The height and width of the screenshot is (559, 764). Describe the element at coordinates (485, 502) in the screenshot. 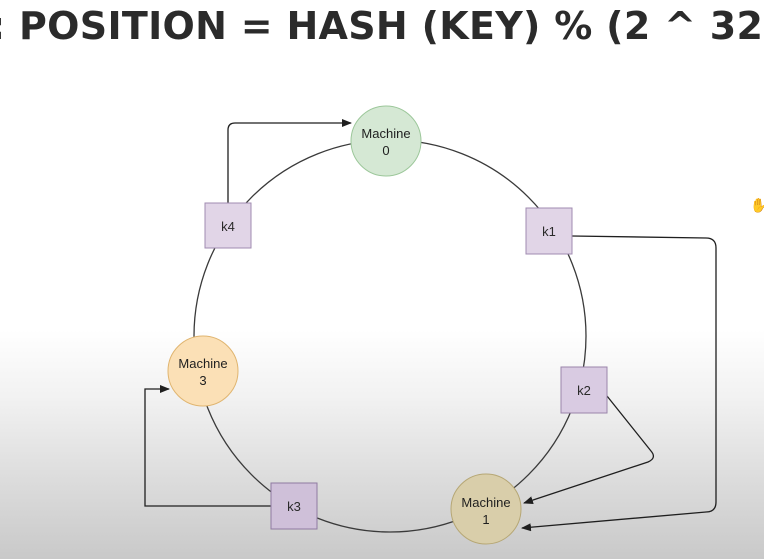

I see `machine-1-label: Machine` at that location.